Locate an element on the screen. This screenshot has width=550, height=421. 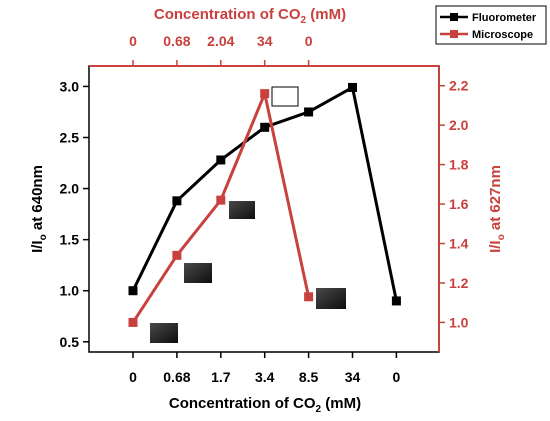
bottom-tick-label-3: 3.4 is located at coordinates (265, 377).